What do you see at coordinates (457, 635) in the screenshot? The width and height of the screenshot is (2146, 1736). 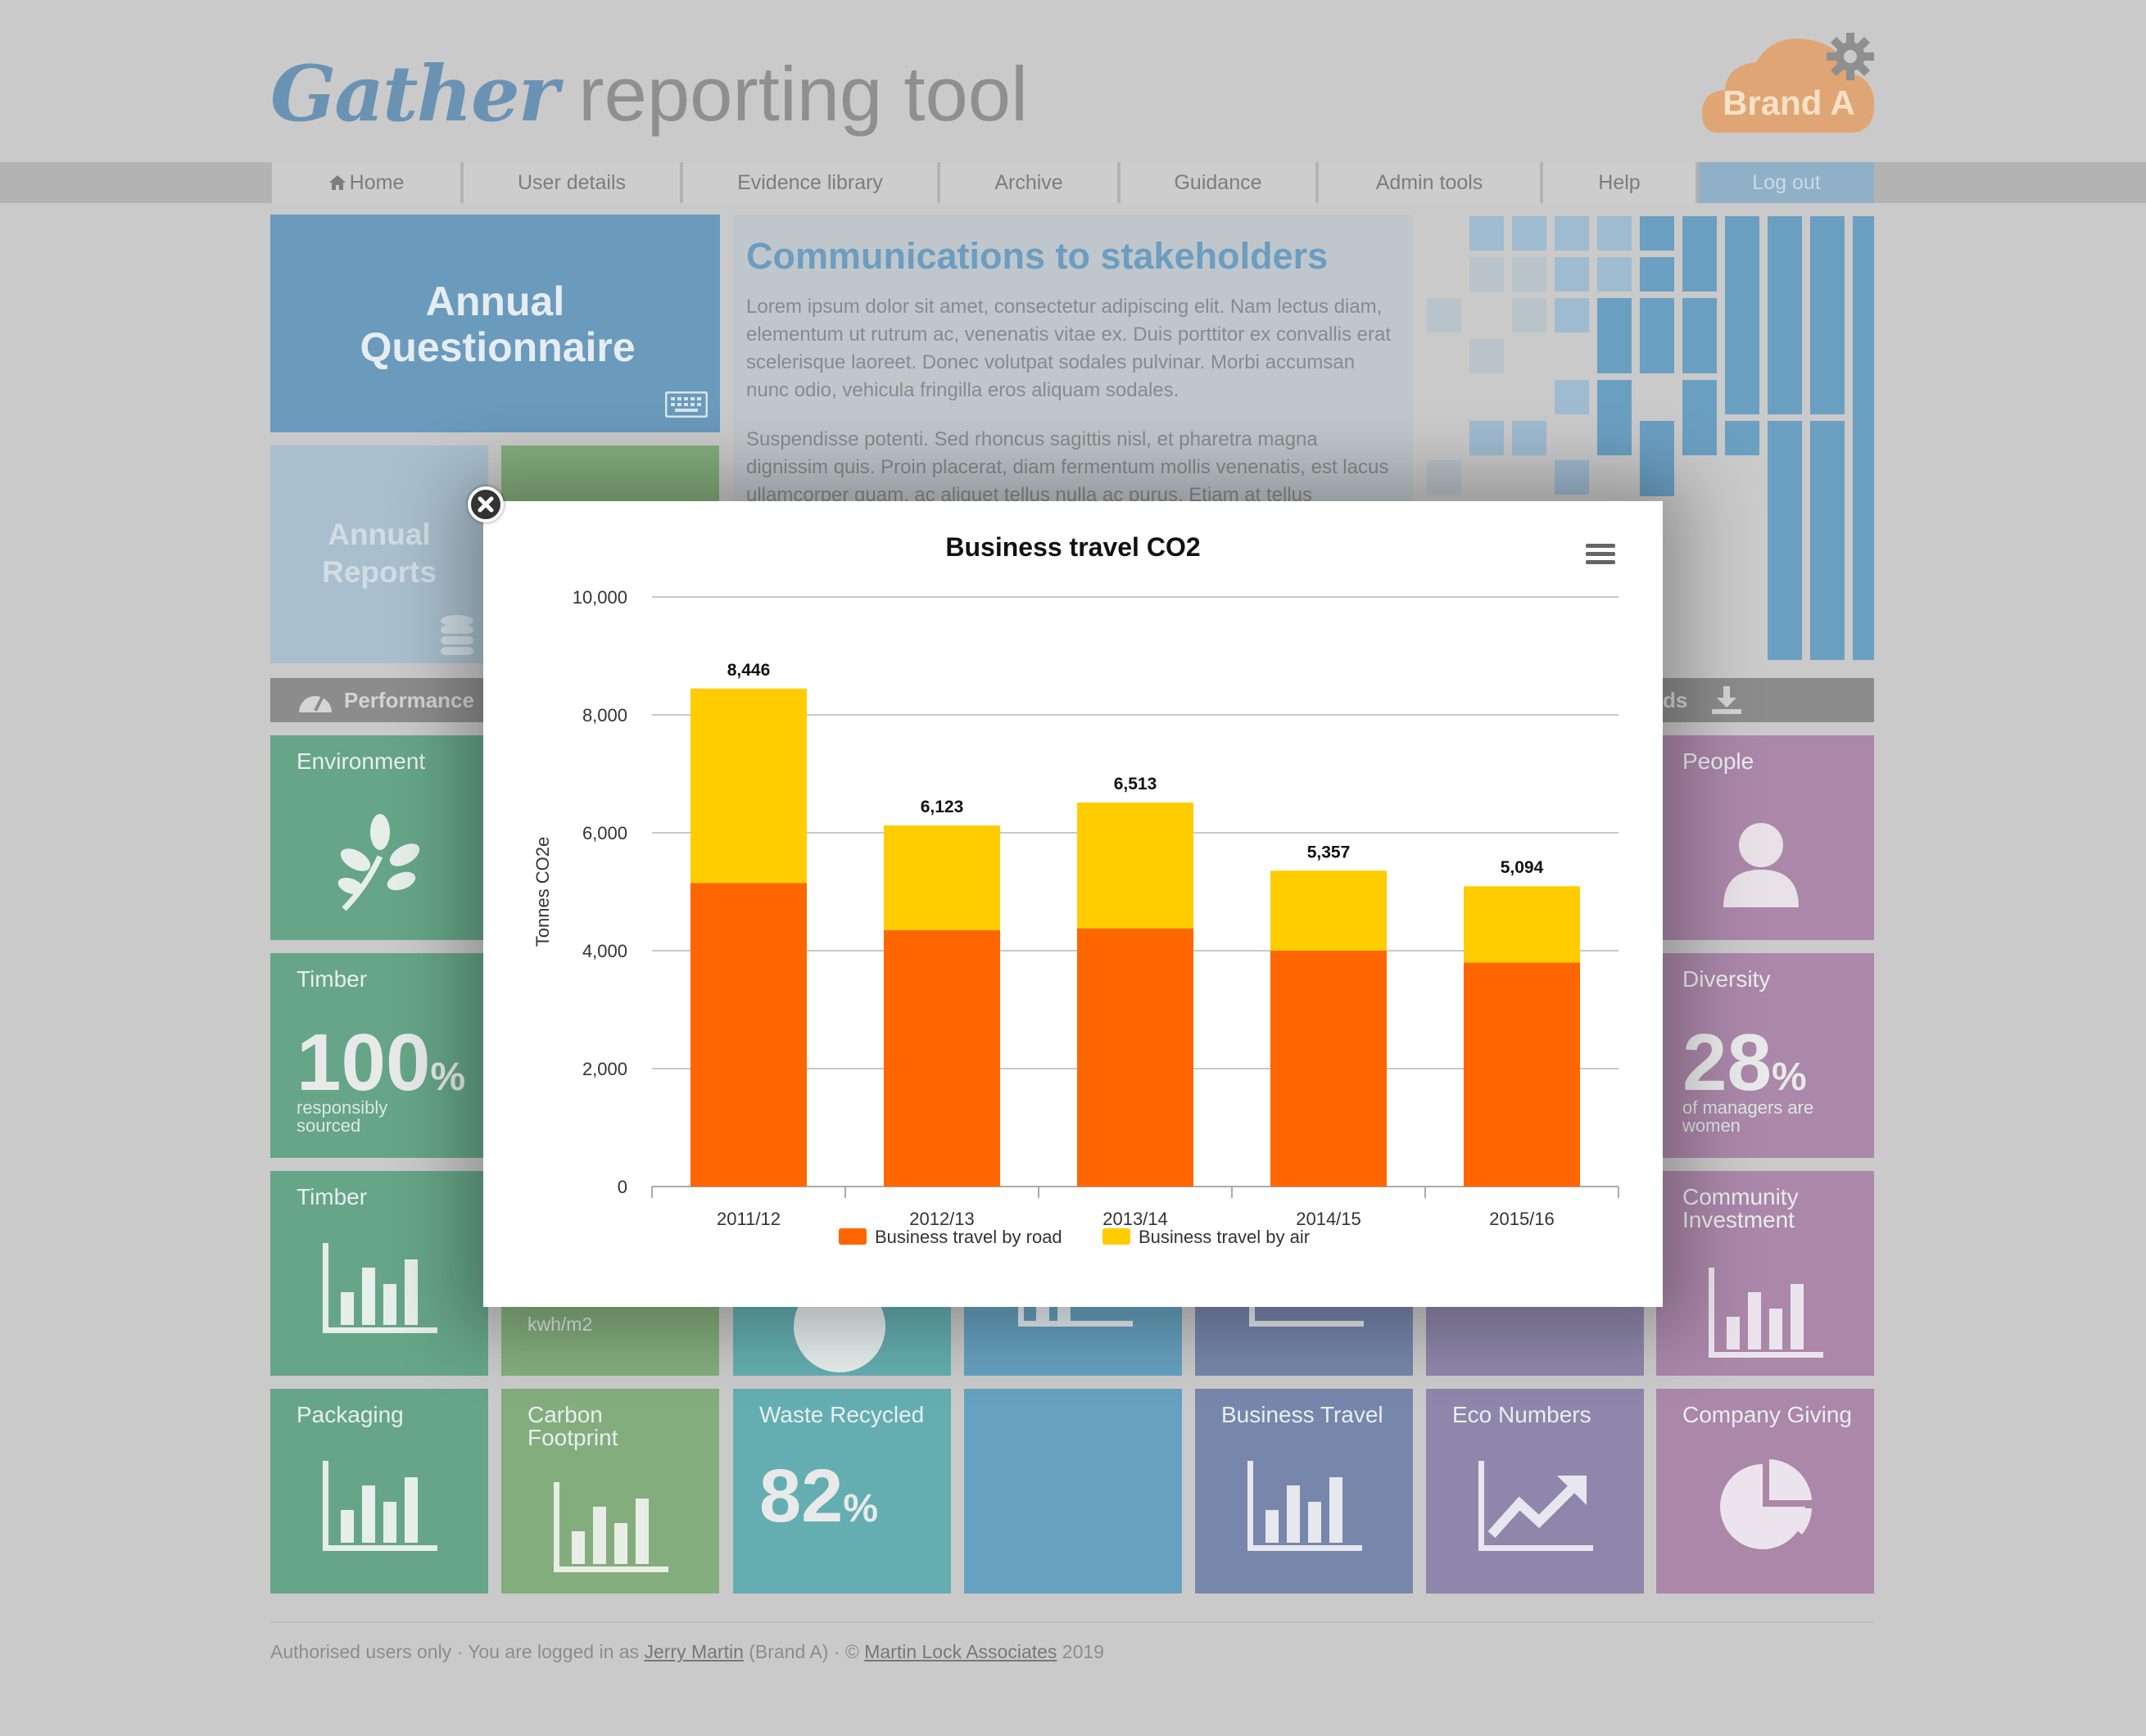 I see `database-icon` at bounding box center [457, 635].